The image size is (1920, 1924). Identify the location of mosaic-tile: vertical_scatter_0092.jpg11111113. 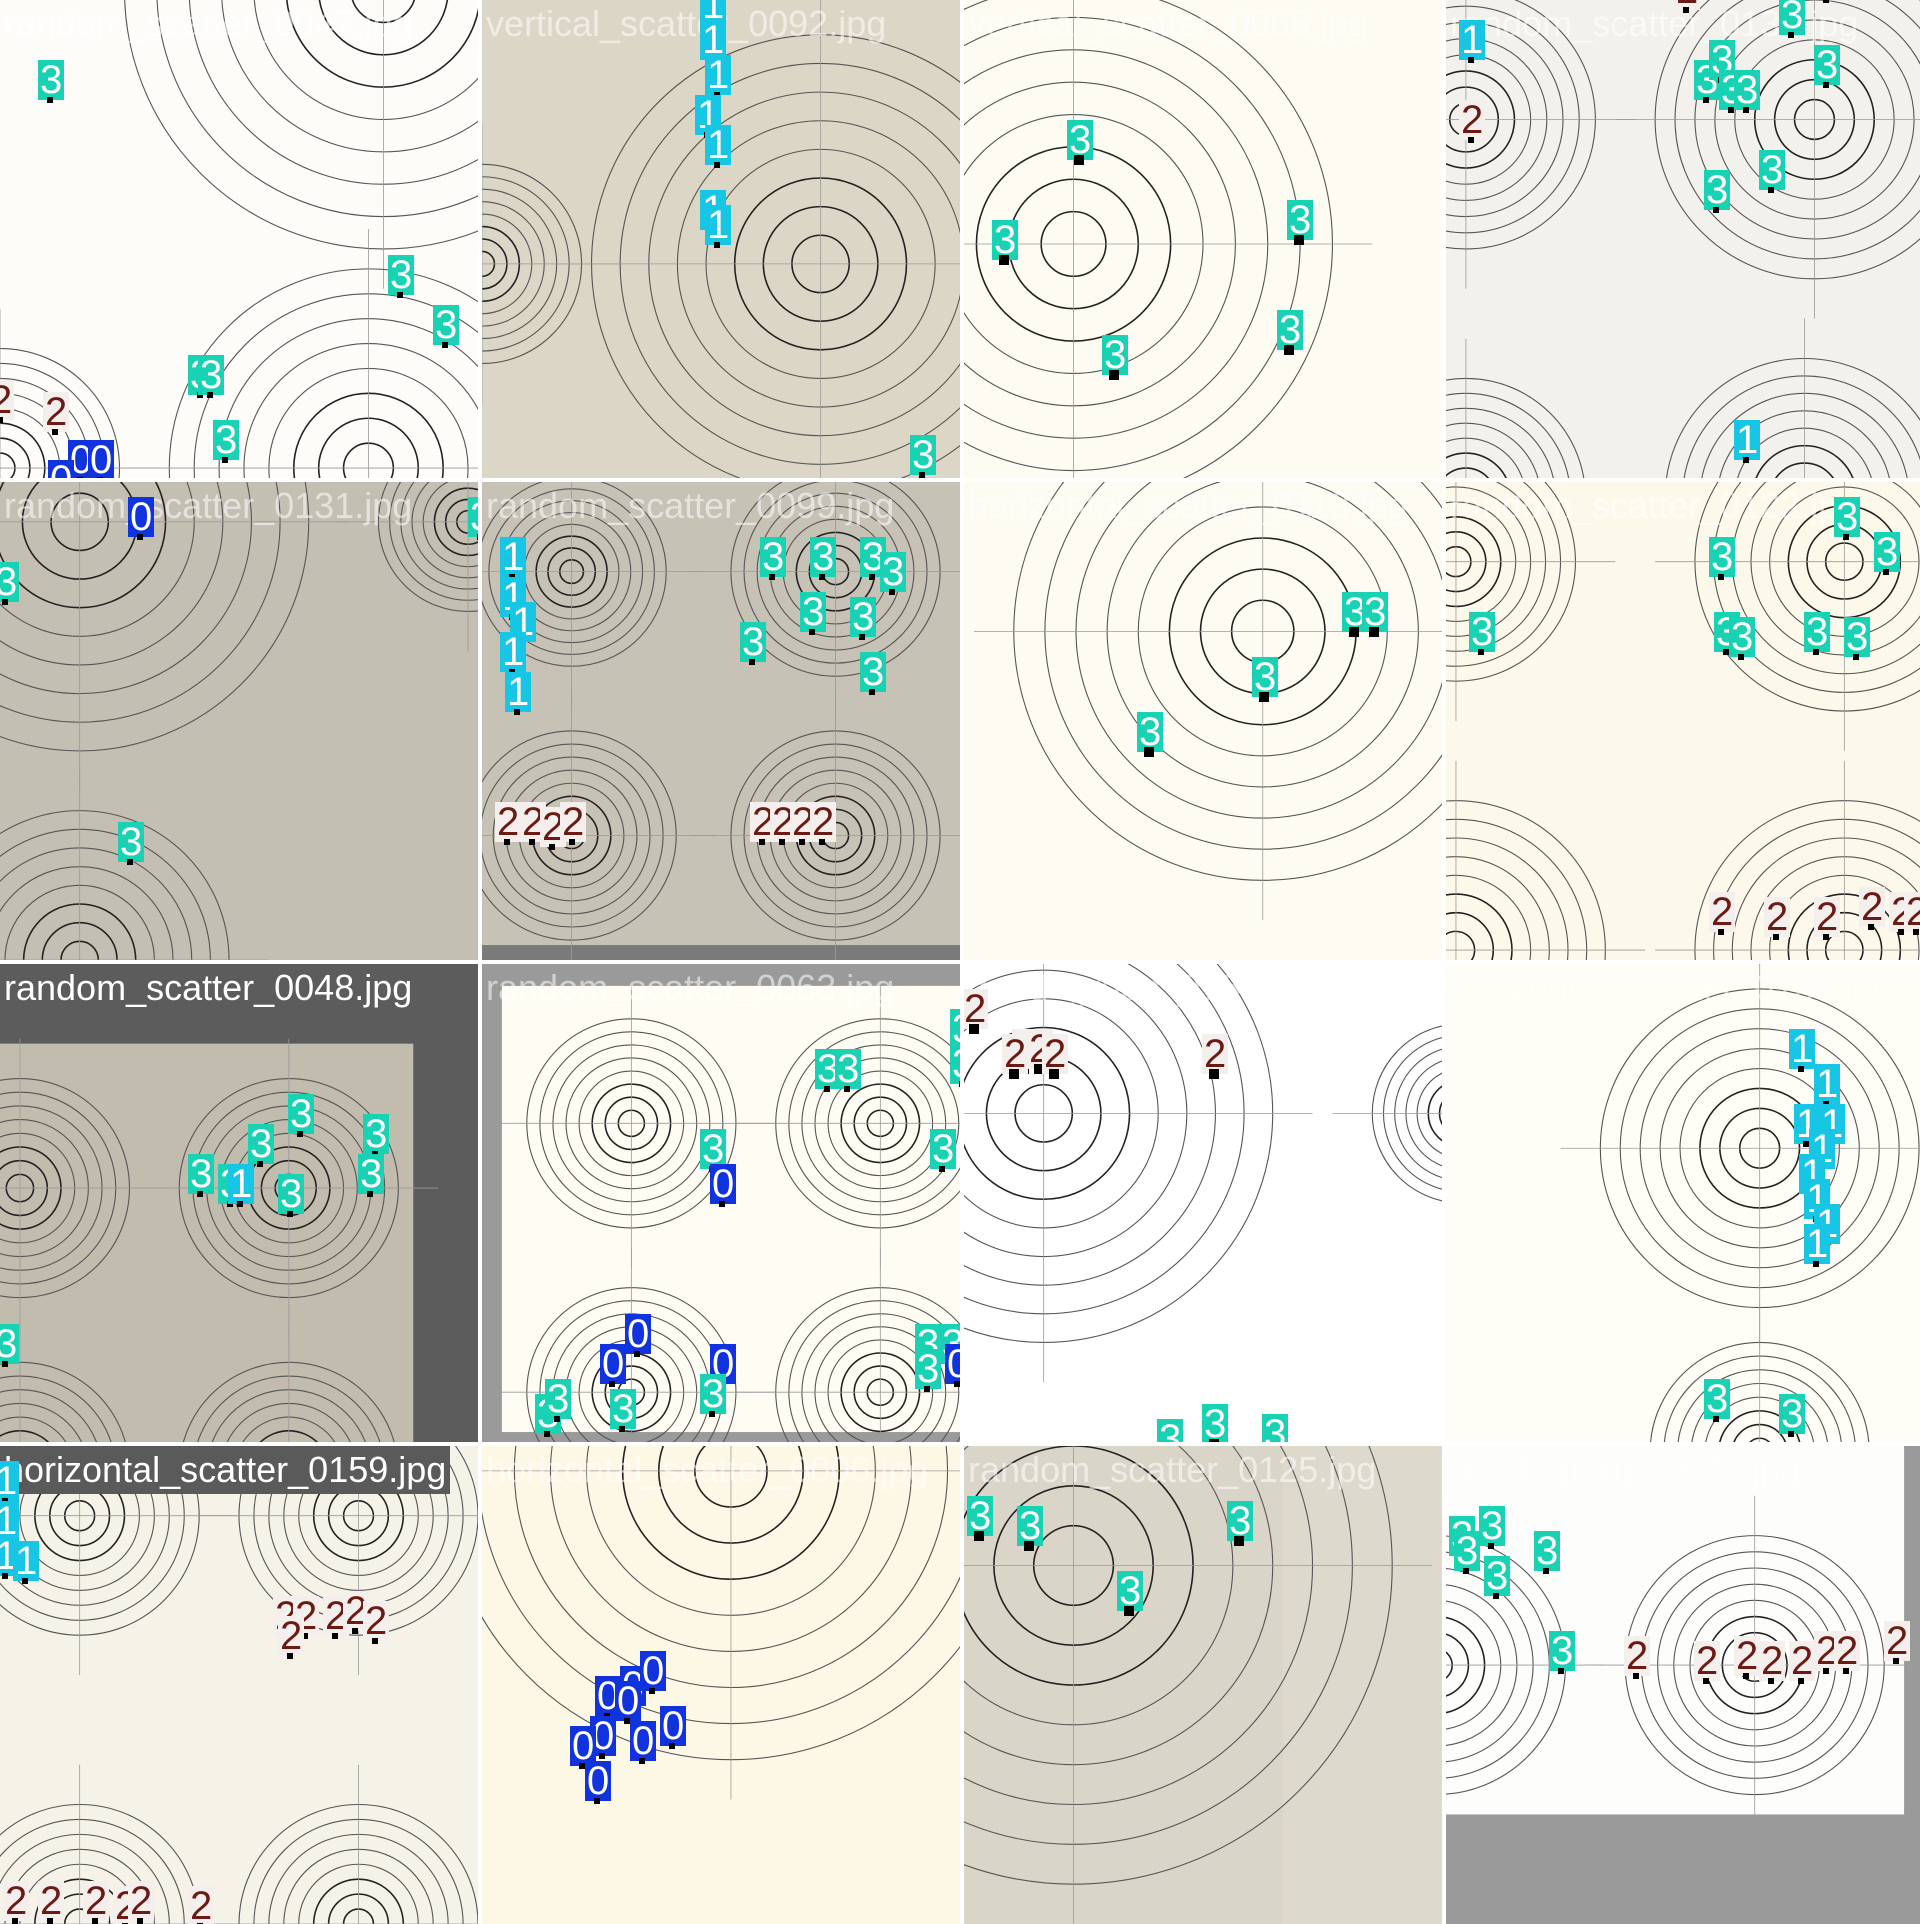
(721, 239).